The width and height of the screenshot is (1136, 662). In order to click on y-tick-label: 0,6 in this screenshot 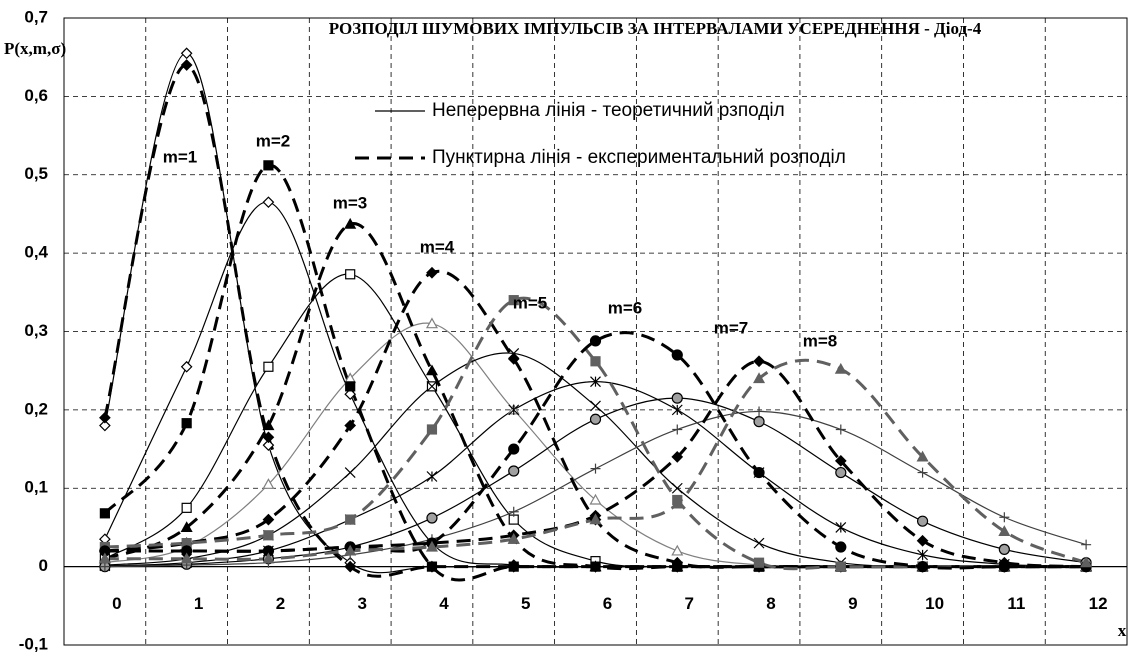, I will do `click(36, 95)`.